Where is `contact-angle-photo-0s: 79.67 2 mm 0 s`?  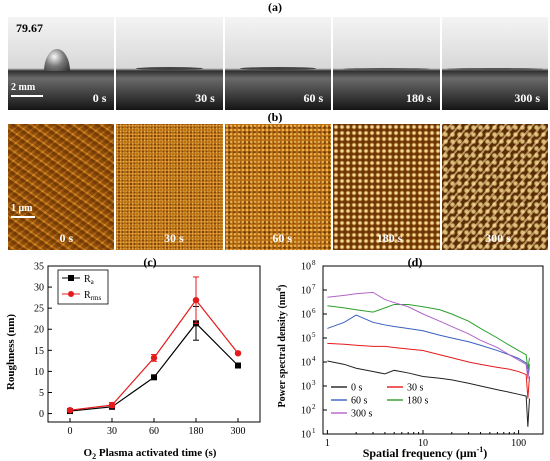
contact-angle-photo-0s: 79.67 2 mm 0 s is located at coordinates (61, 63).